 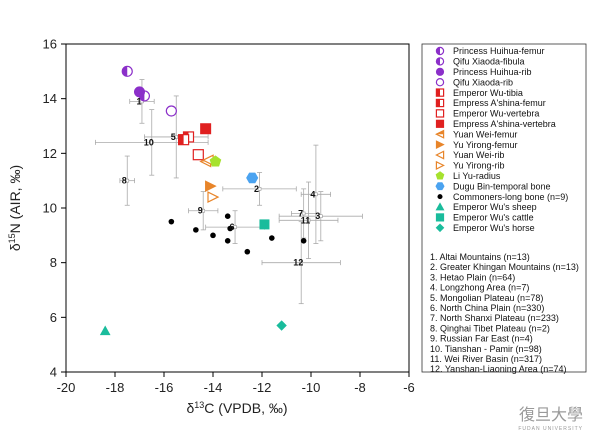 What do you see at coordinates (495, 207) in the screenshot?
I see `legend-label: Emperor Wu's sheep` at bounding box center [495, 207].